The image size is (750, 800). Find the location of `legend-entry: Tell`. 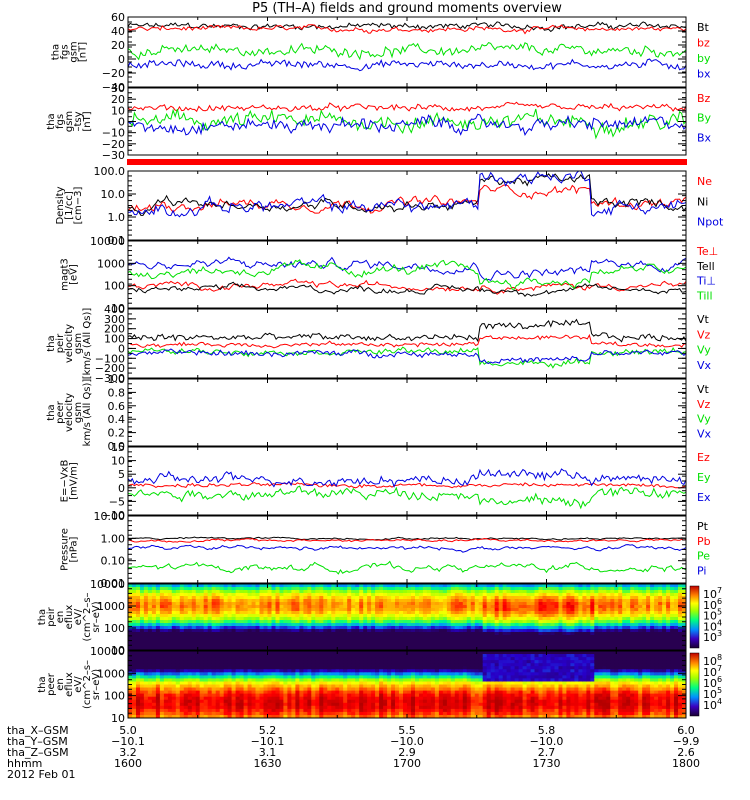

legend-entry: Tell is located at coordinates (705, 266).